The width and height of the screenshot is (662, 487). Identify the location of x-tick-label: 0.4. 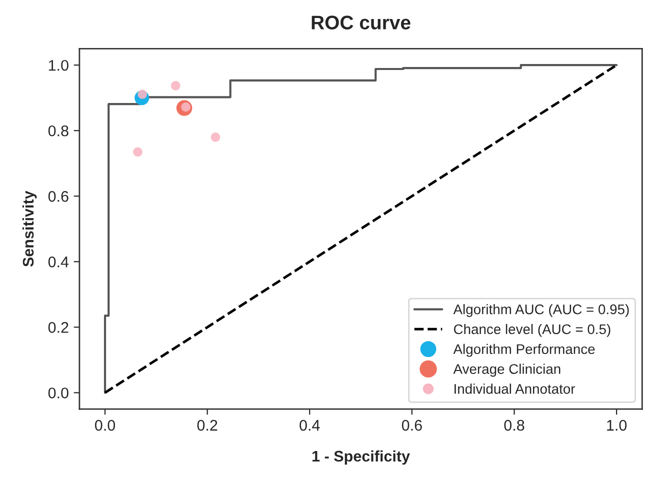
(310, 425).